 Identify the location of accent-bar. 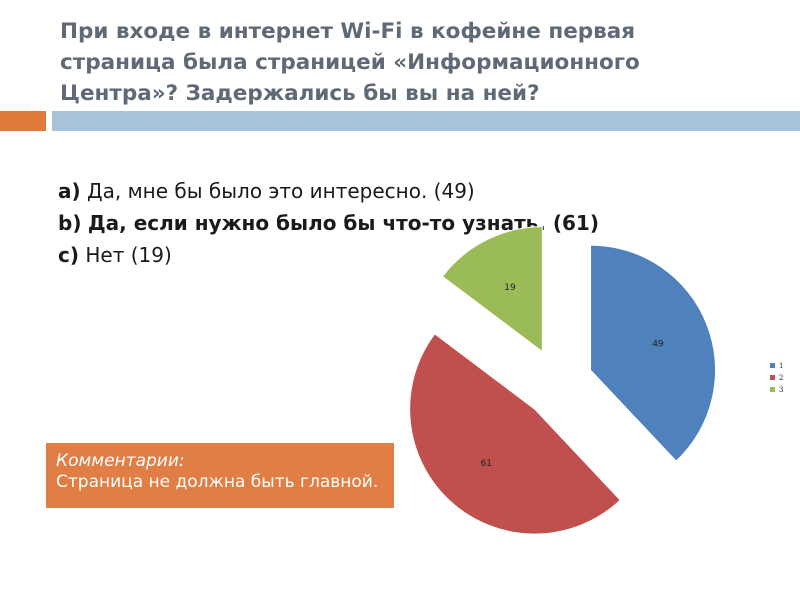
(23, 121).